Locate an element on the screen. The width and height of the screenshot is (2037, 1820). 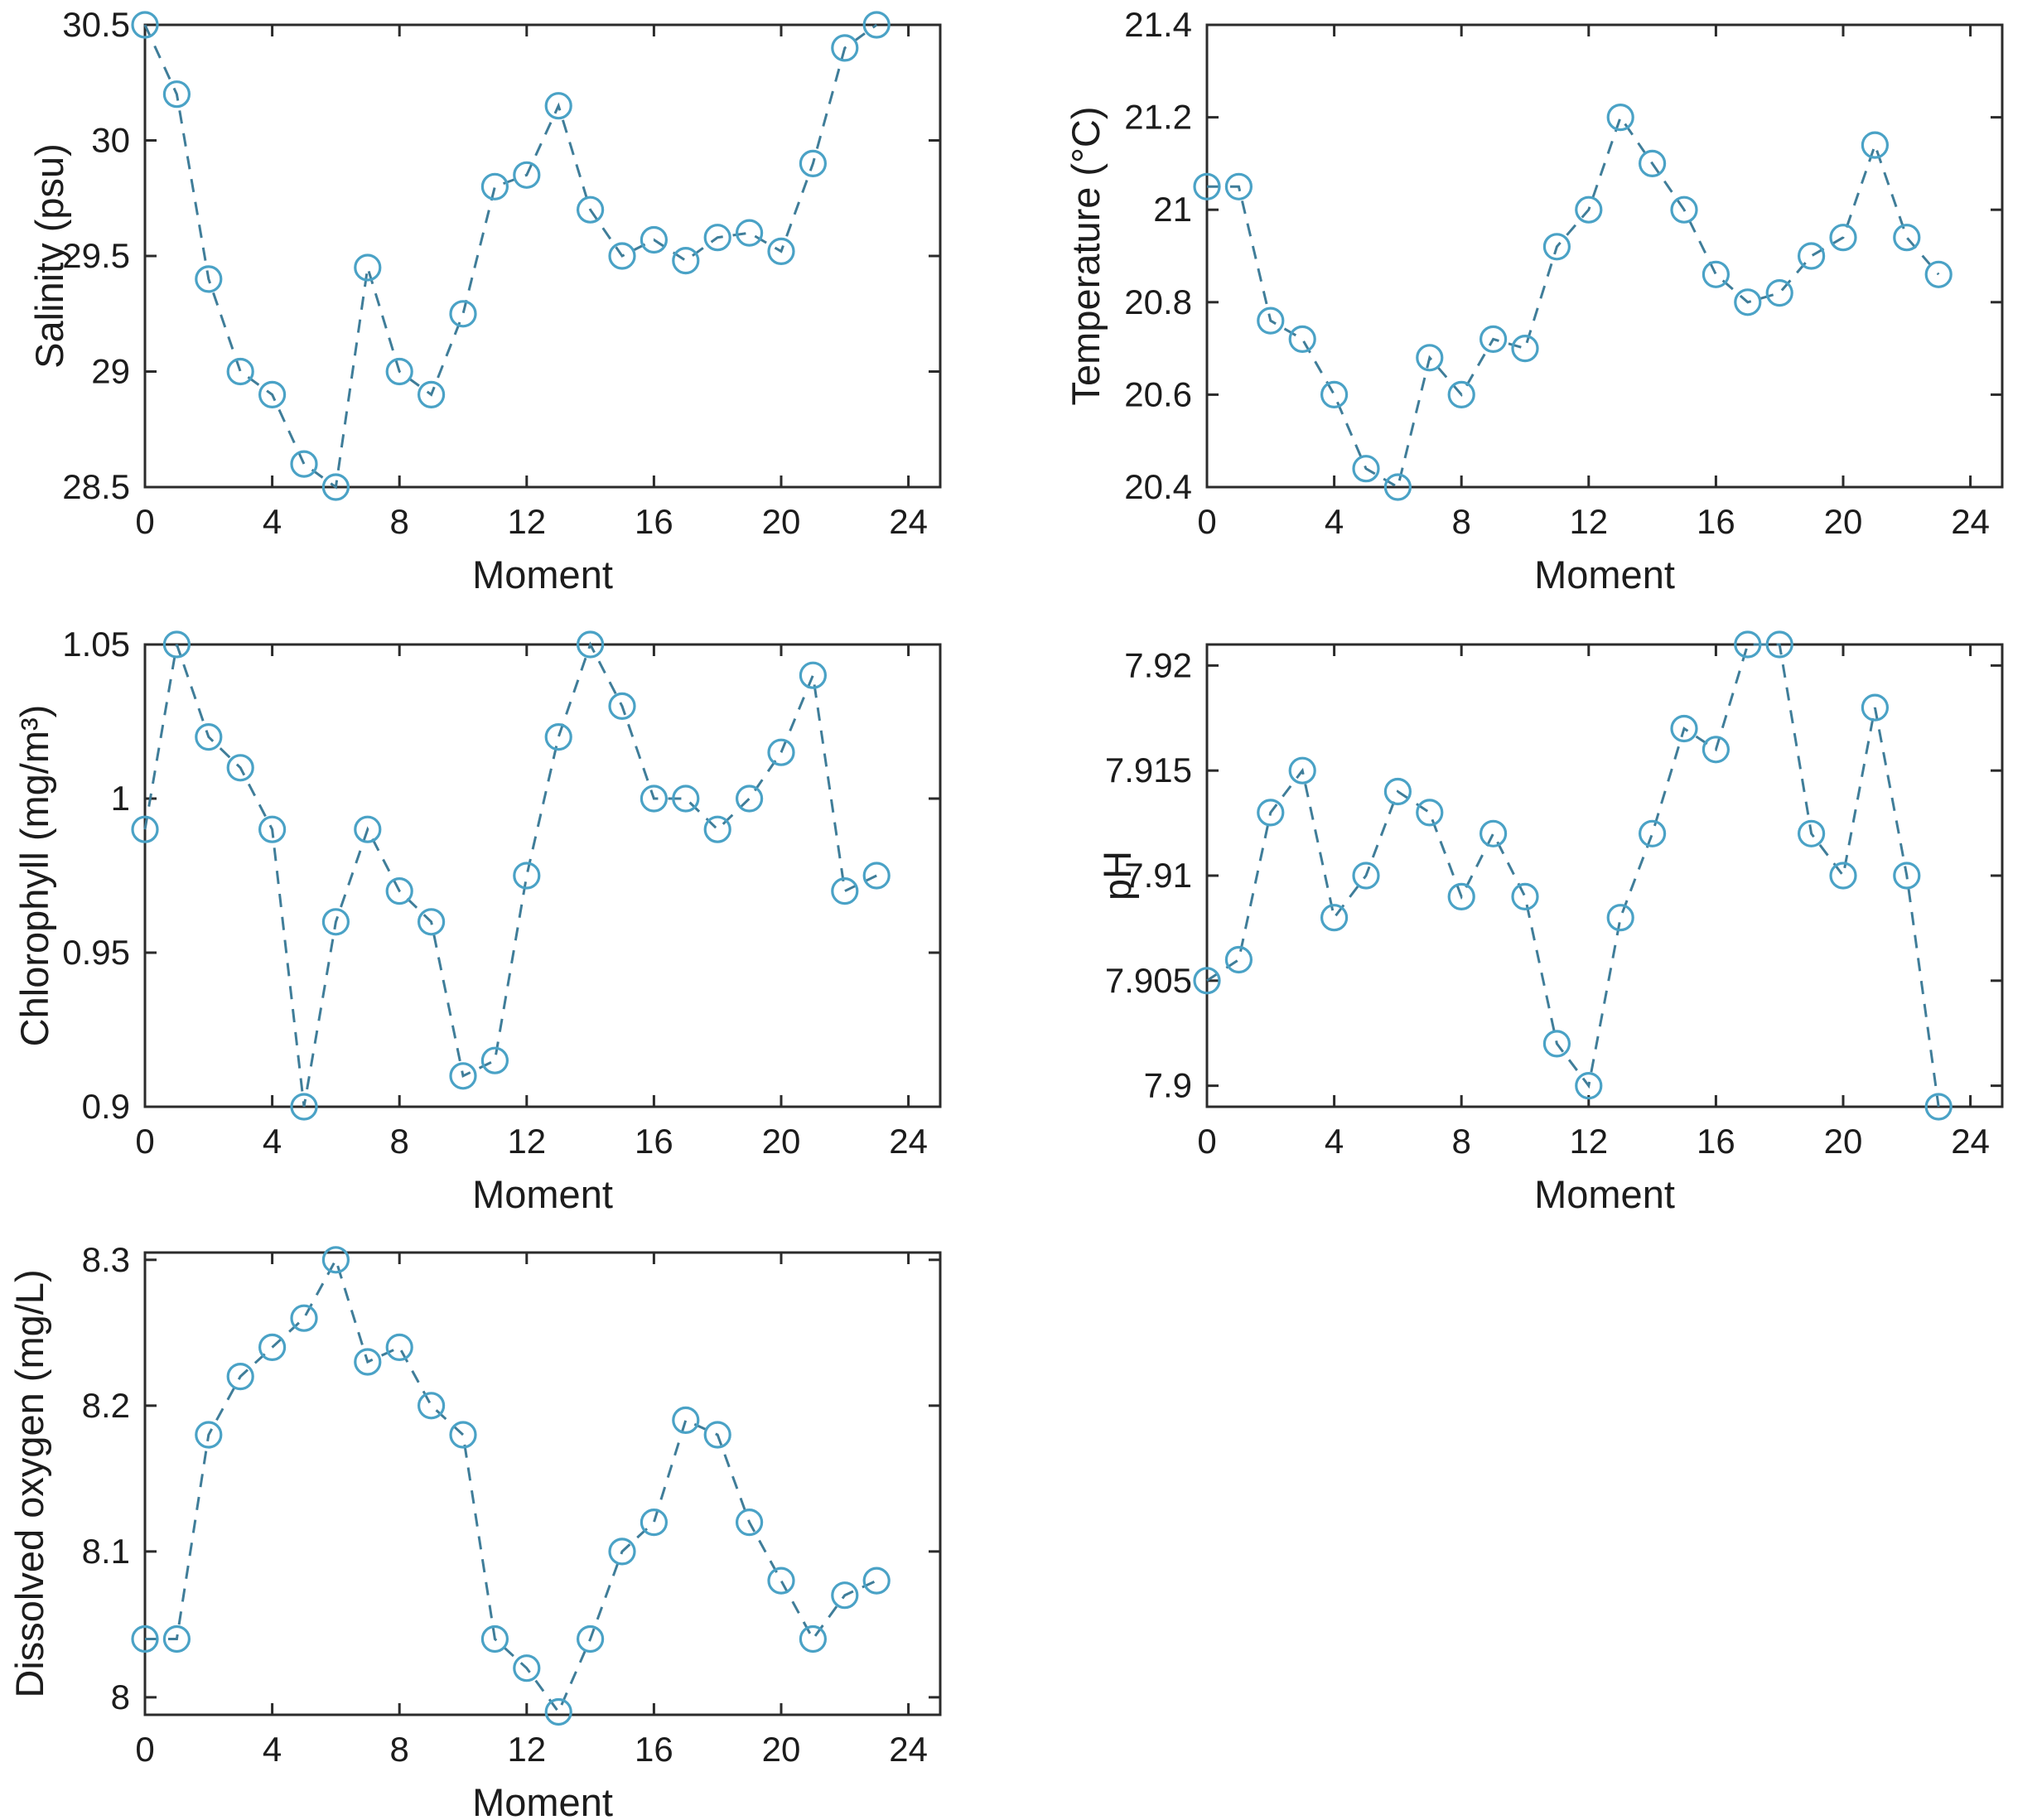
y-tick-label: 7.91 is located at coordinates (1158, 875).